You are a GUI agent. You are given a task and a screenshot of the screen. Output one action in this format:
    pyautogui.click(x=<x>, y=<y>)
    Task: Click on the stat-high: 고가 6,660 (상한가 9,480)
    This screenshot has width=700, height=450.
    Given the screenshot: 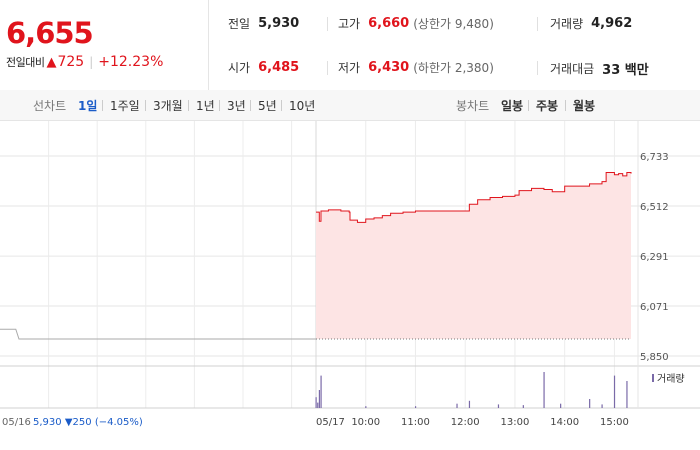 What is the action you would take?
    pyautogui.click(x=416, y=23)
    